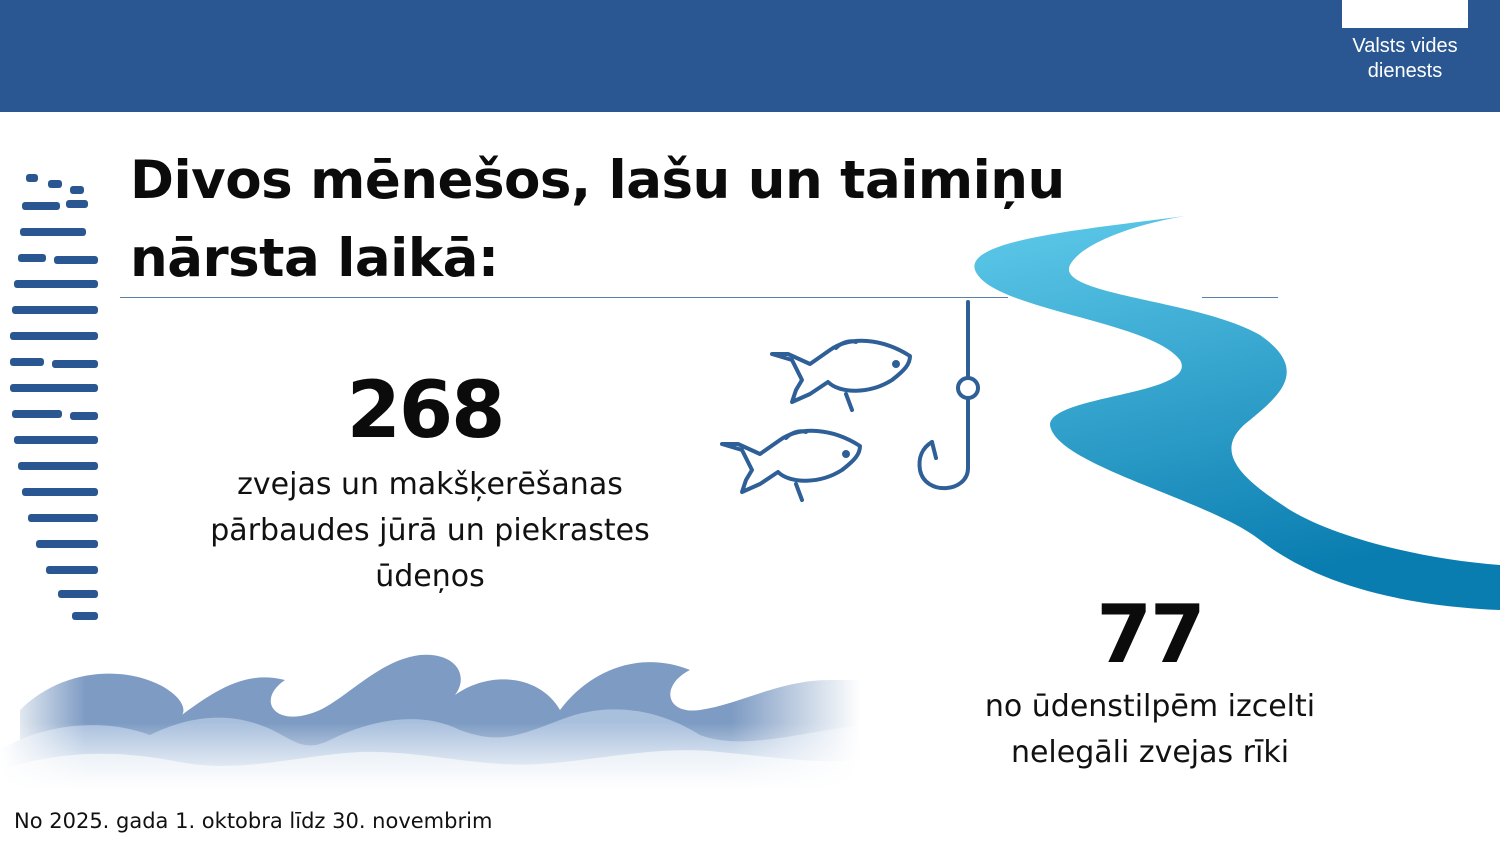 The image size is (1500, 860). I want to click on stat-illegal-gear-value: 77, so click(1150, 634).